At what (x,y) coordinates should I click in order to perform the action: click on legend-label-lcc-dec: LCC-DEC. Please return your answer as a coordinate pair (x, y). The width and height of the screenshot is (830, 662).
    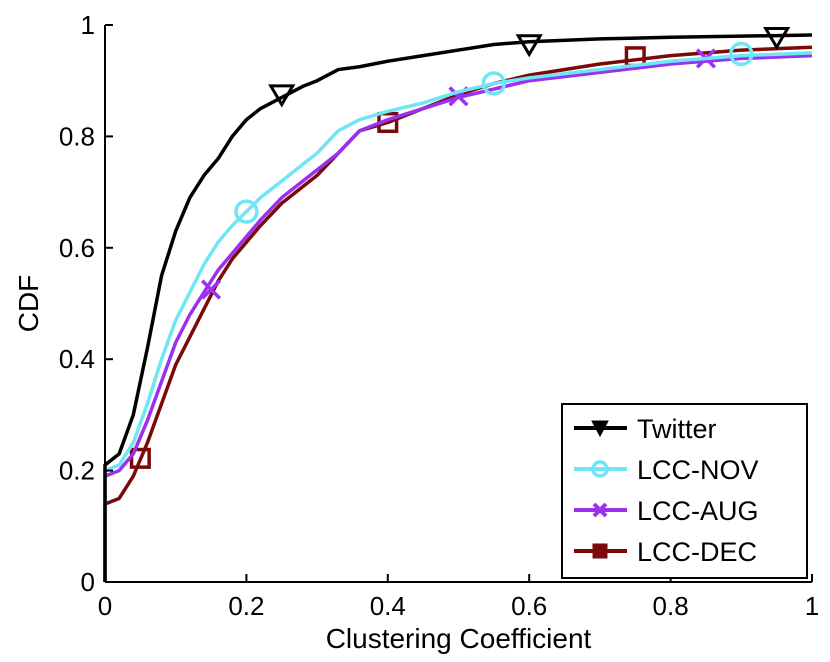
    Looking at the image, I should click on (697, 552).